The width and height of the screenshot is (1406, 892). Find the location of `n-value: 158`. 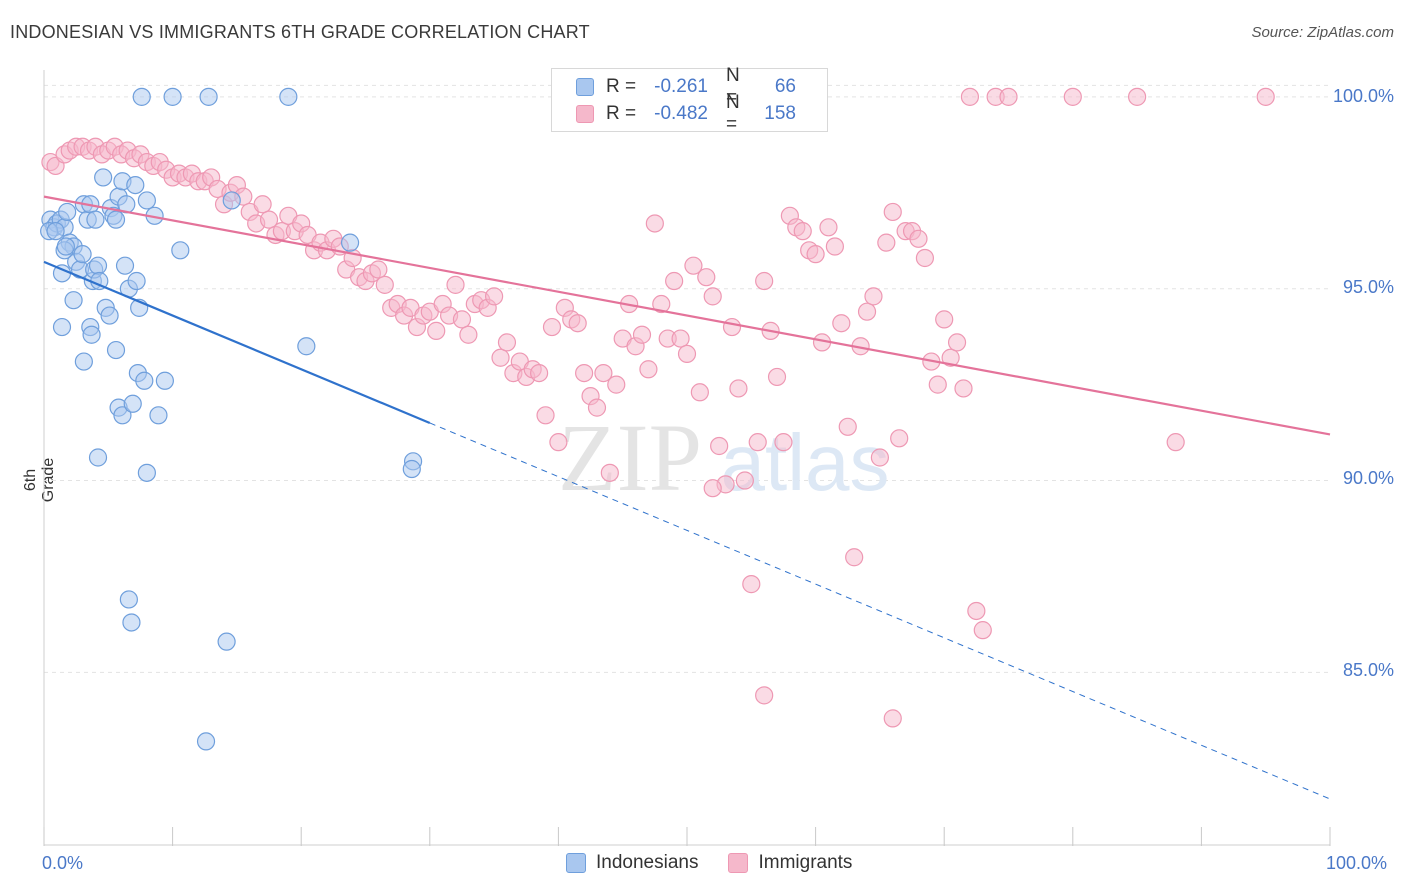

n-value: 158 is located at coordinates (780, 113).